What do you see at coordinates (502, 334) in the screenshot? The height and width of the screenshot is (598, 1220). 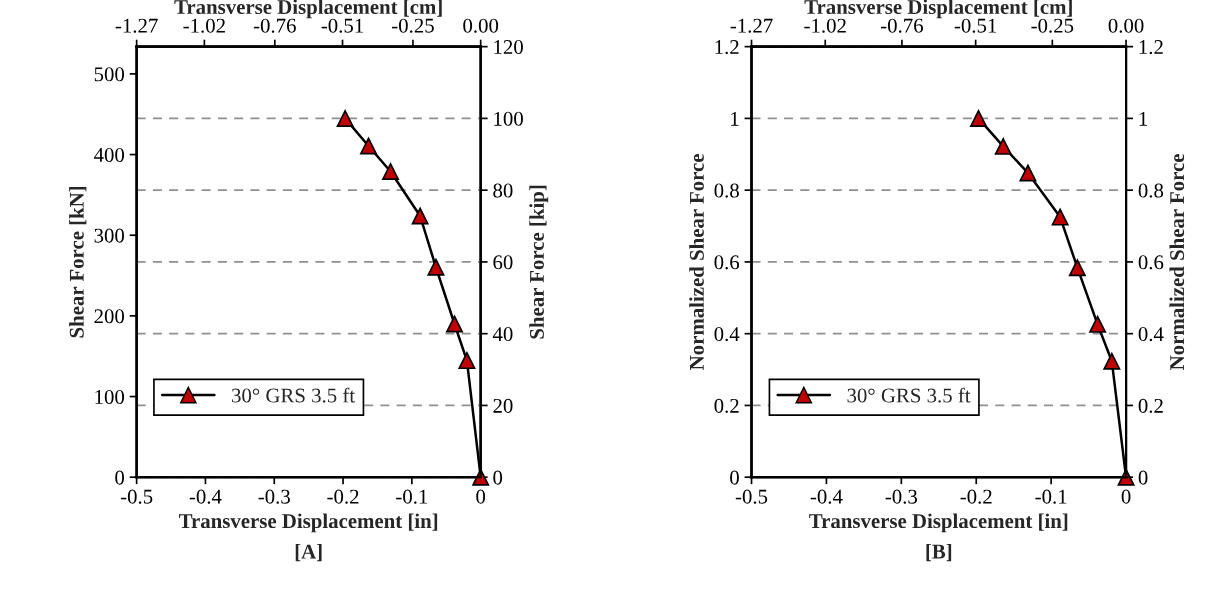 I see `y2-tick-label: 40` at bounding box center [502, 334].